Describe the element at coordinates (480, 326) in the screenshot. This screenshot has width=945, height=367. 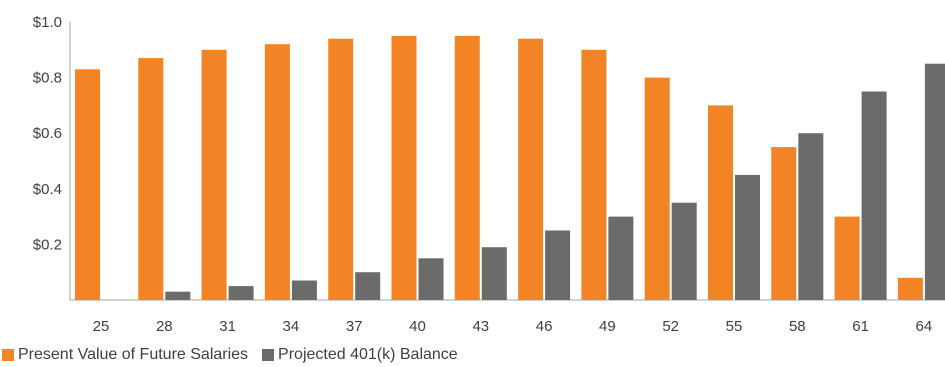
I see `x-tick-label: 43` at that location.